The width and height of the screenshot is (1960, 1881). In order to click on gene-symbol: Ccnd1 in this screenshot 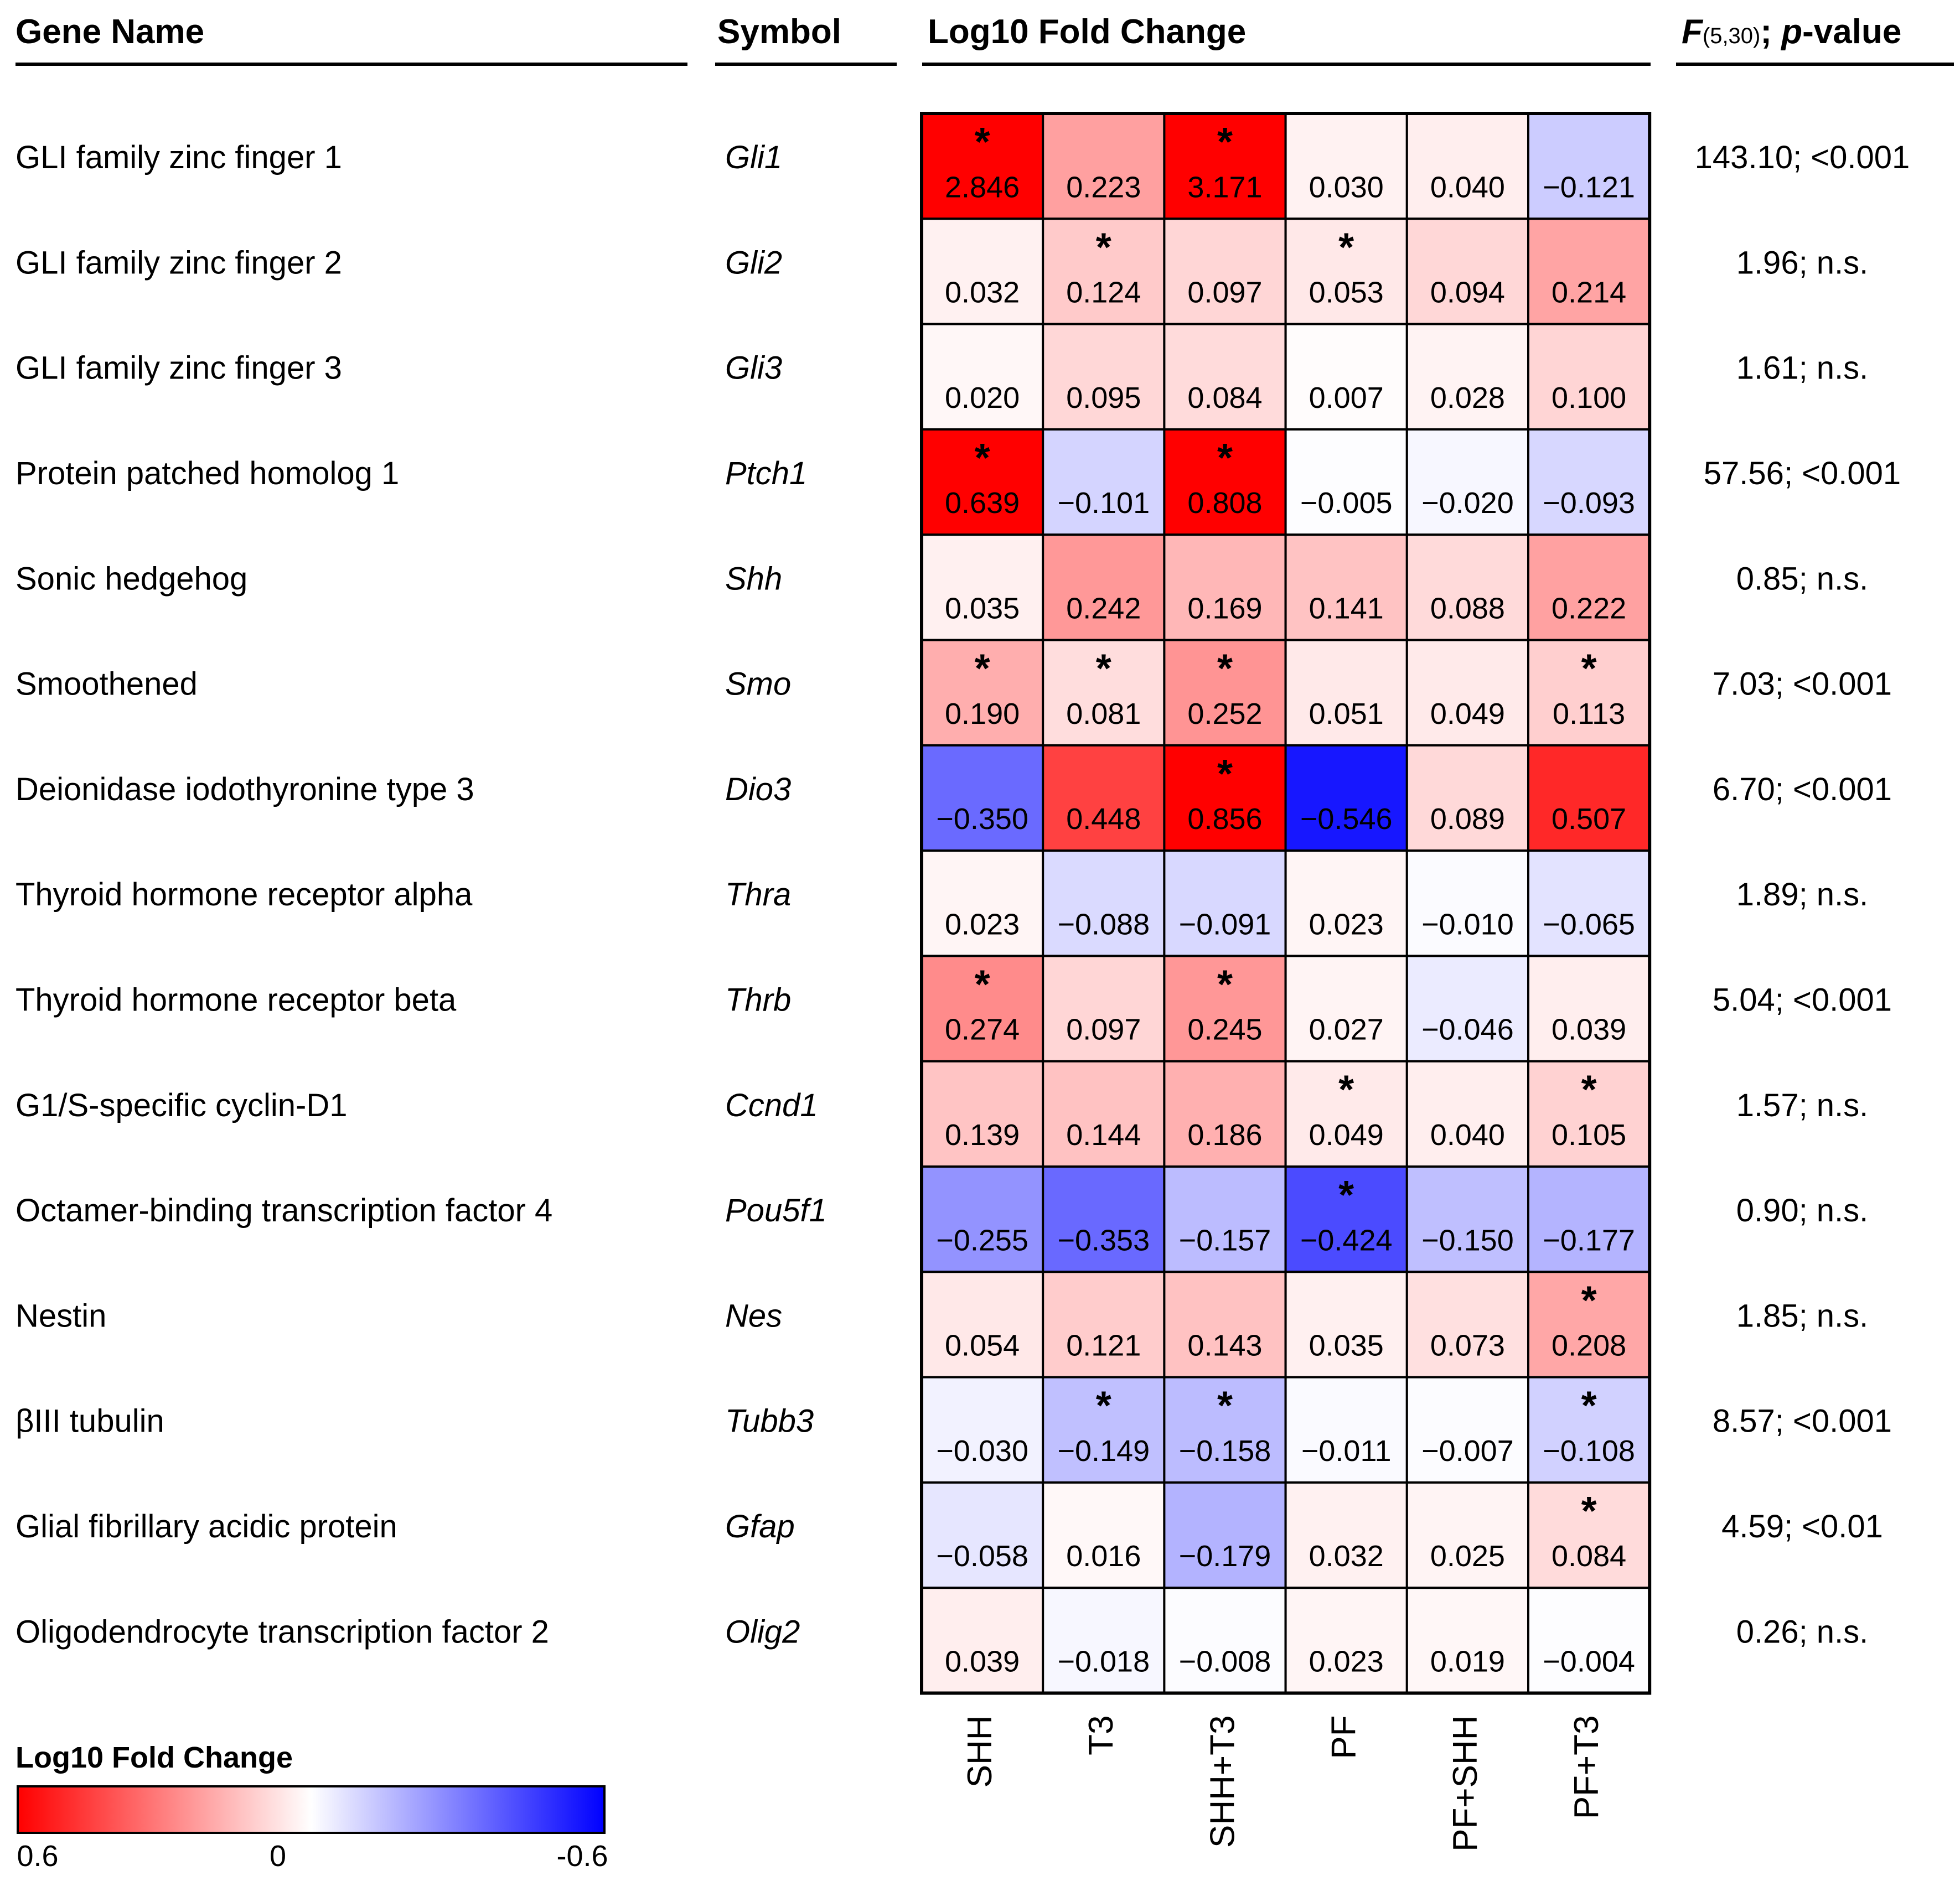, I will do `click(771, 1105)`.